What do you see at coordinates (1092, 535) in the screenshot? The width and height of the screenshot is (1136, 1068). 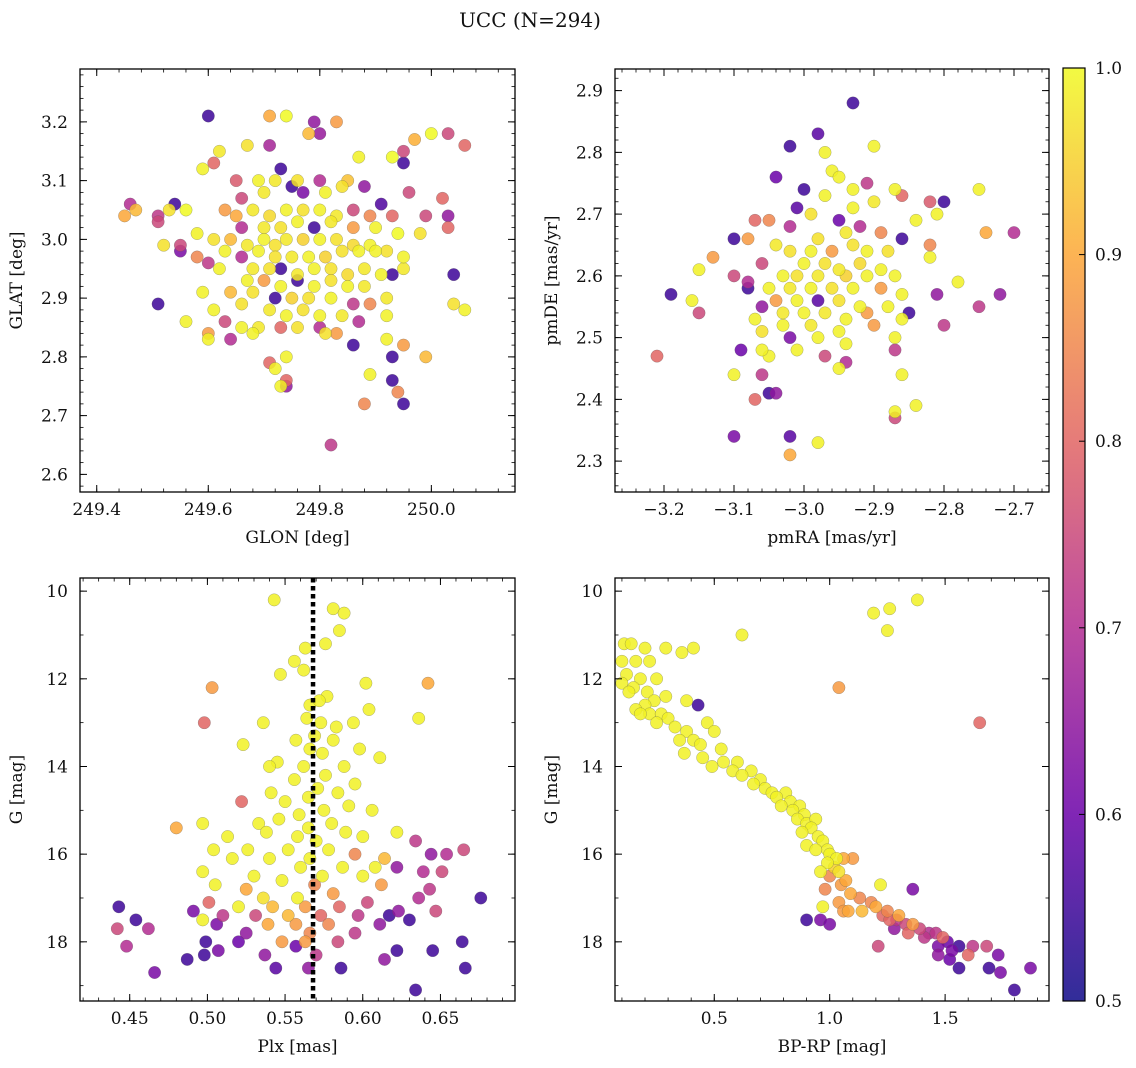 I see `colorbar: 0.5 0.6 0.7 0.8 0.9 1.0` at bounding box center [1092, 535].